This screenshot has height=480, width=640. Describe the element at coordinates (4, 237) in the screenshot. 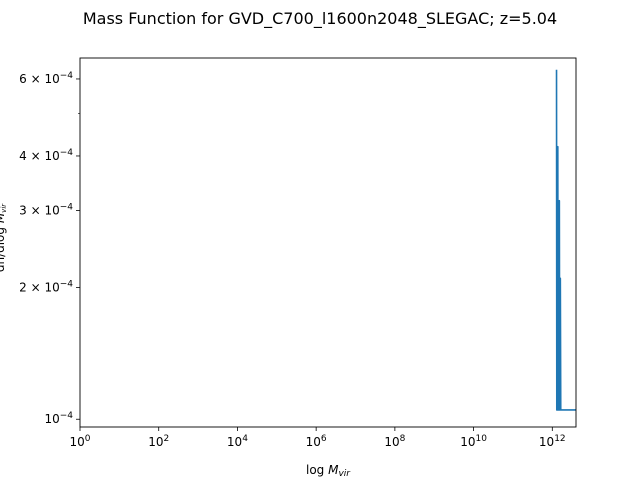

I see `y-axis-label: dn/dlog Mvir` at that location.